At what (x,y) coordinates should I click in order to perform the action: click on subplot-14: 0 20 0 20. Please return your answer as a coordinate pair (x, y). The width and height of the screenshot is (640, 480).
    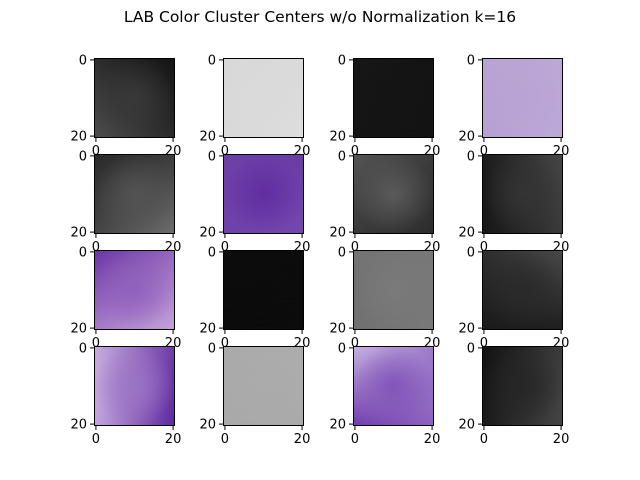
    Looking at the image, I should click on (384, 394).